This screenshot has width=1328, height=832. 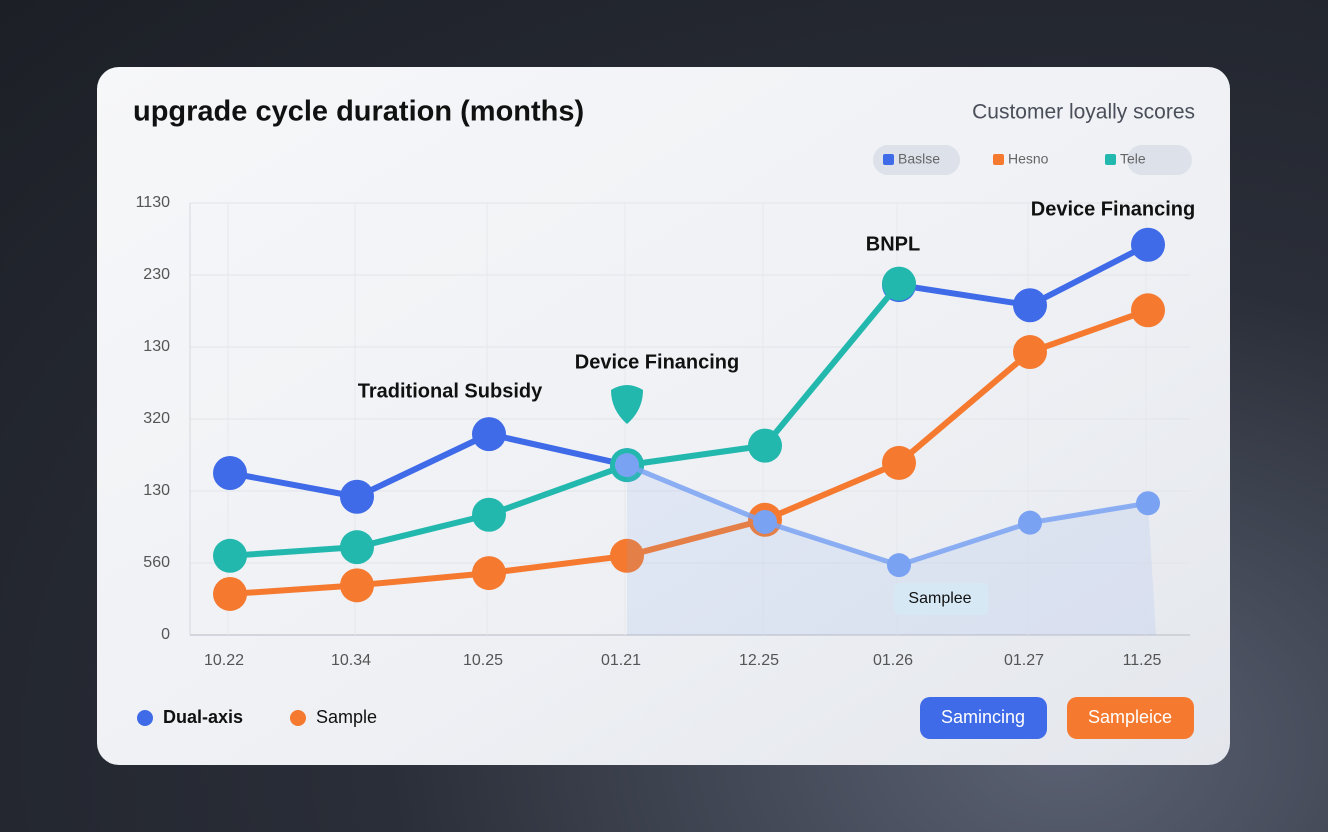 What do you see at coordinates (919, 159) in the screenshot?
I see `legend-label: Baslse` at bounding box center [919, 159].